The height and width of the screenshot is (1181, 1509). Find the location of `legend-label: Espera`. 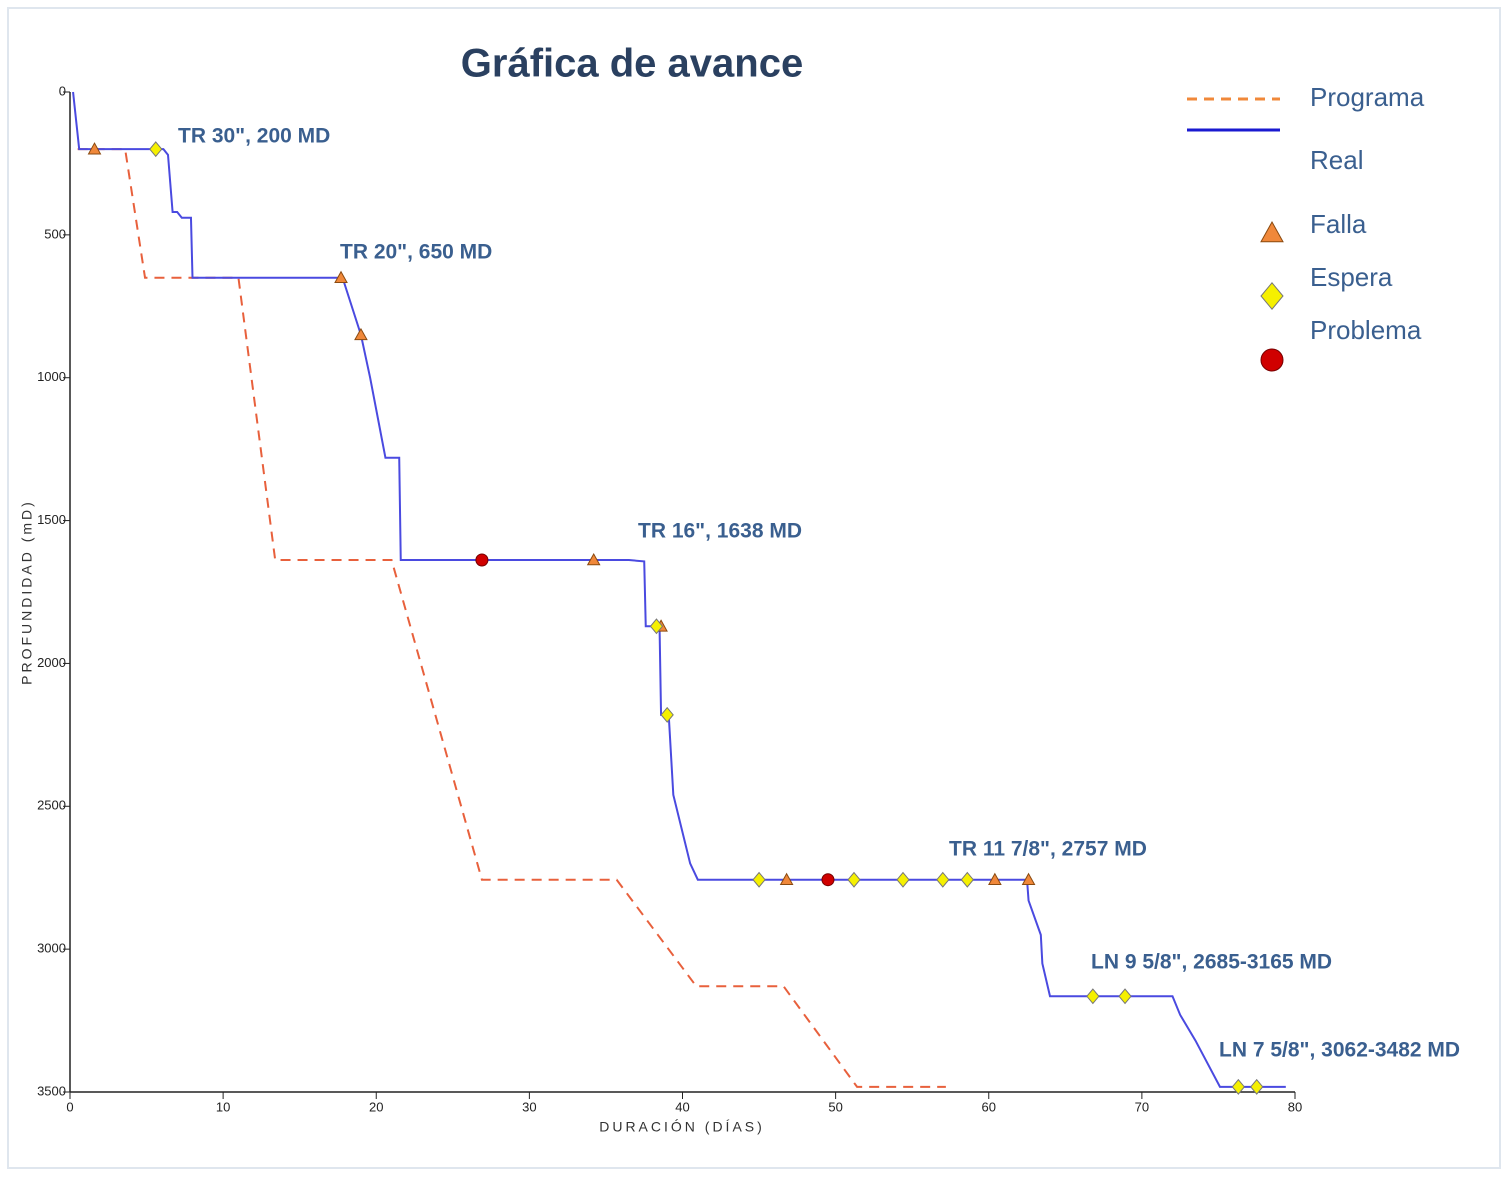

legend-label: Espera is located at coordinates (1351, 277).